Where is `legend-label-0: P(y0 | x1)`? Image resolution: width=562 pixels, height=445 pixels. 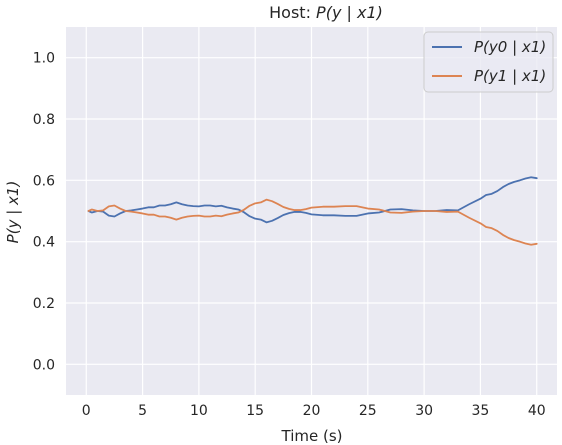 legend-label-0: P(y0 | x1) is located at coordinates (510, 47).